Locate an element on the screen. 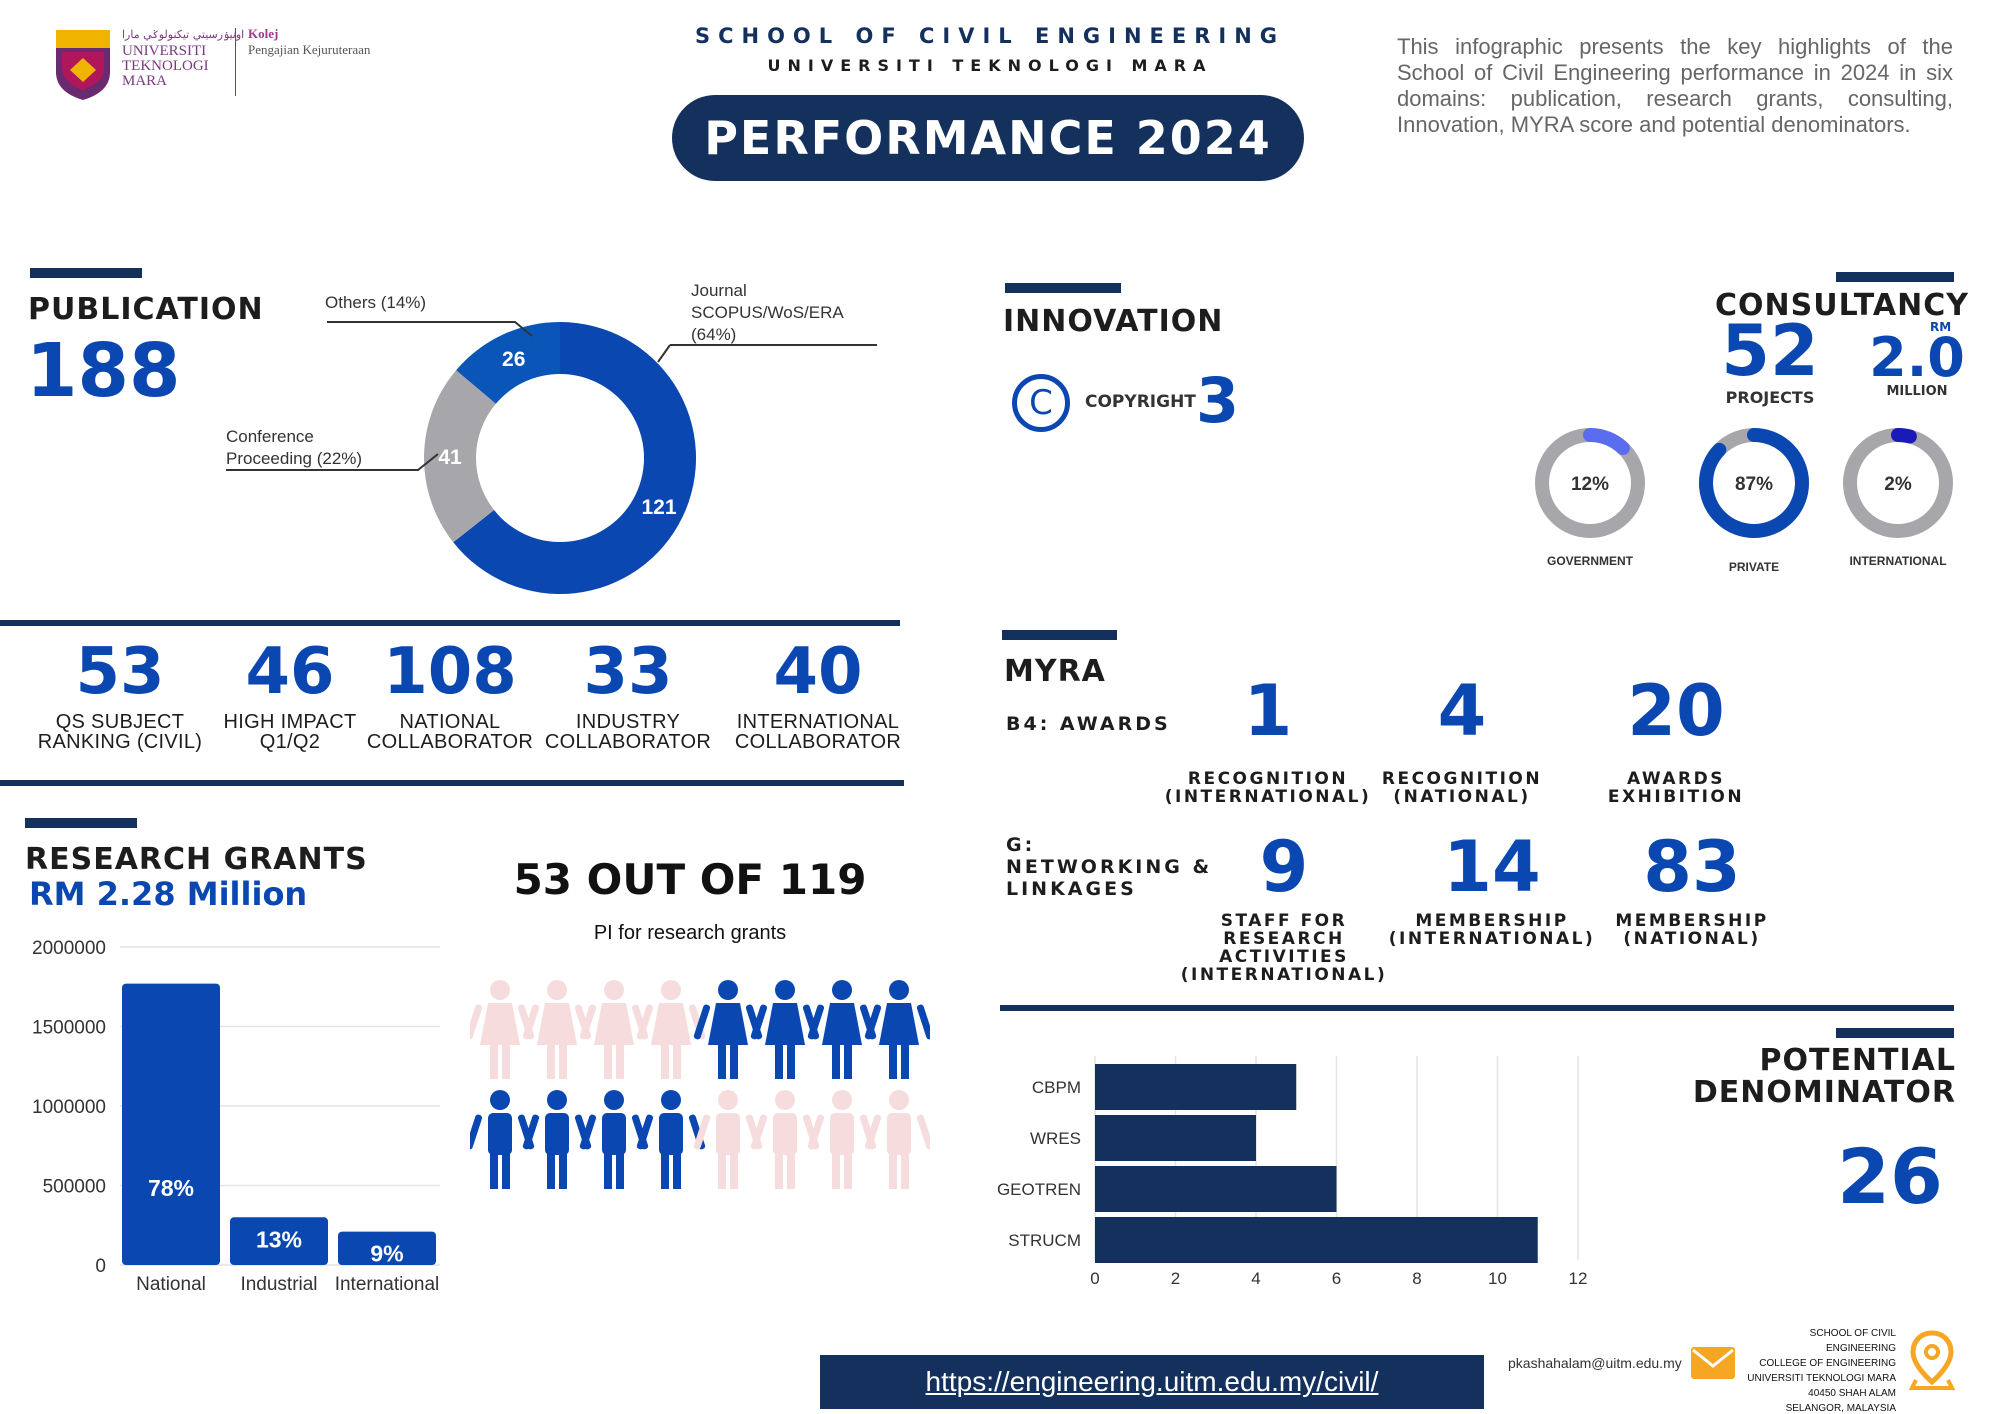 The image size is (2000, 1414). label-journal-1: Journal is located at coordinates (719, 290).